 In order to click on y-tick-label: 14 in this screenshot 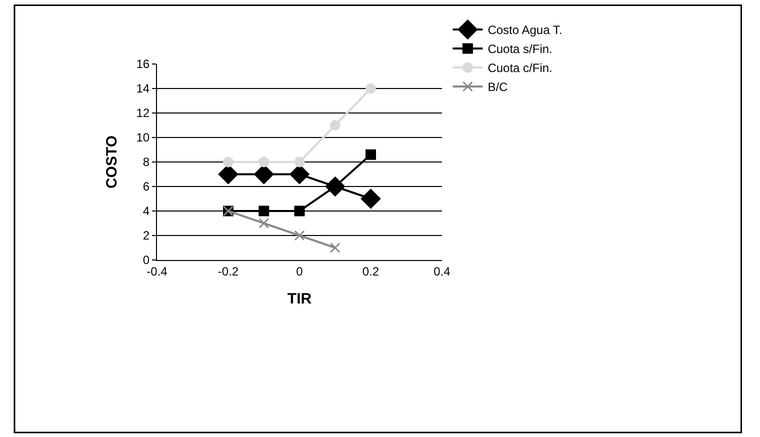, I will do `click(143, 89)`.